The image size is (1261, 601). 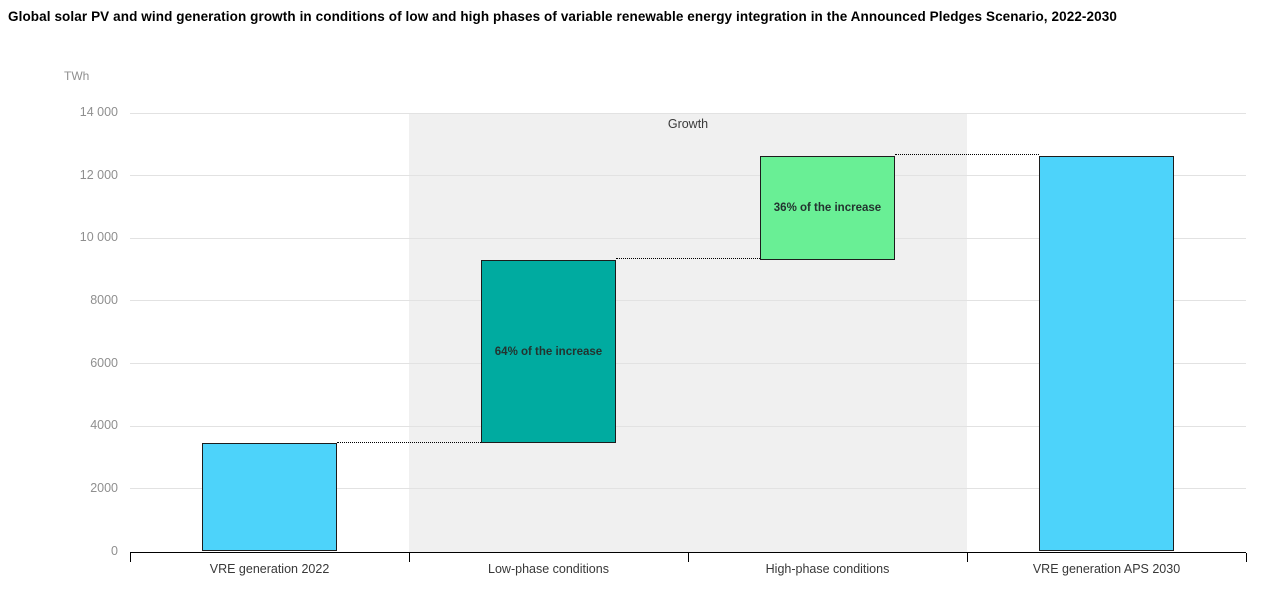 I want to click on bar-low-phase-conditions: 64% of the increase, so click(x=548, y=351).